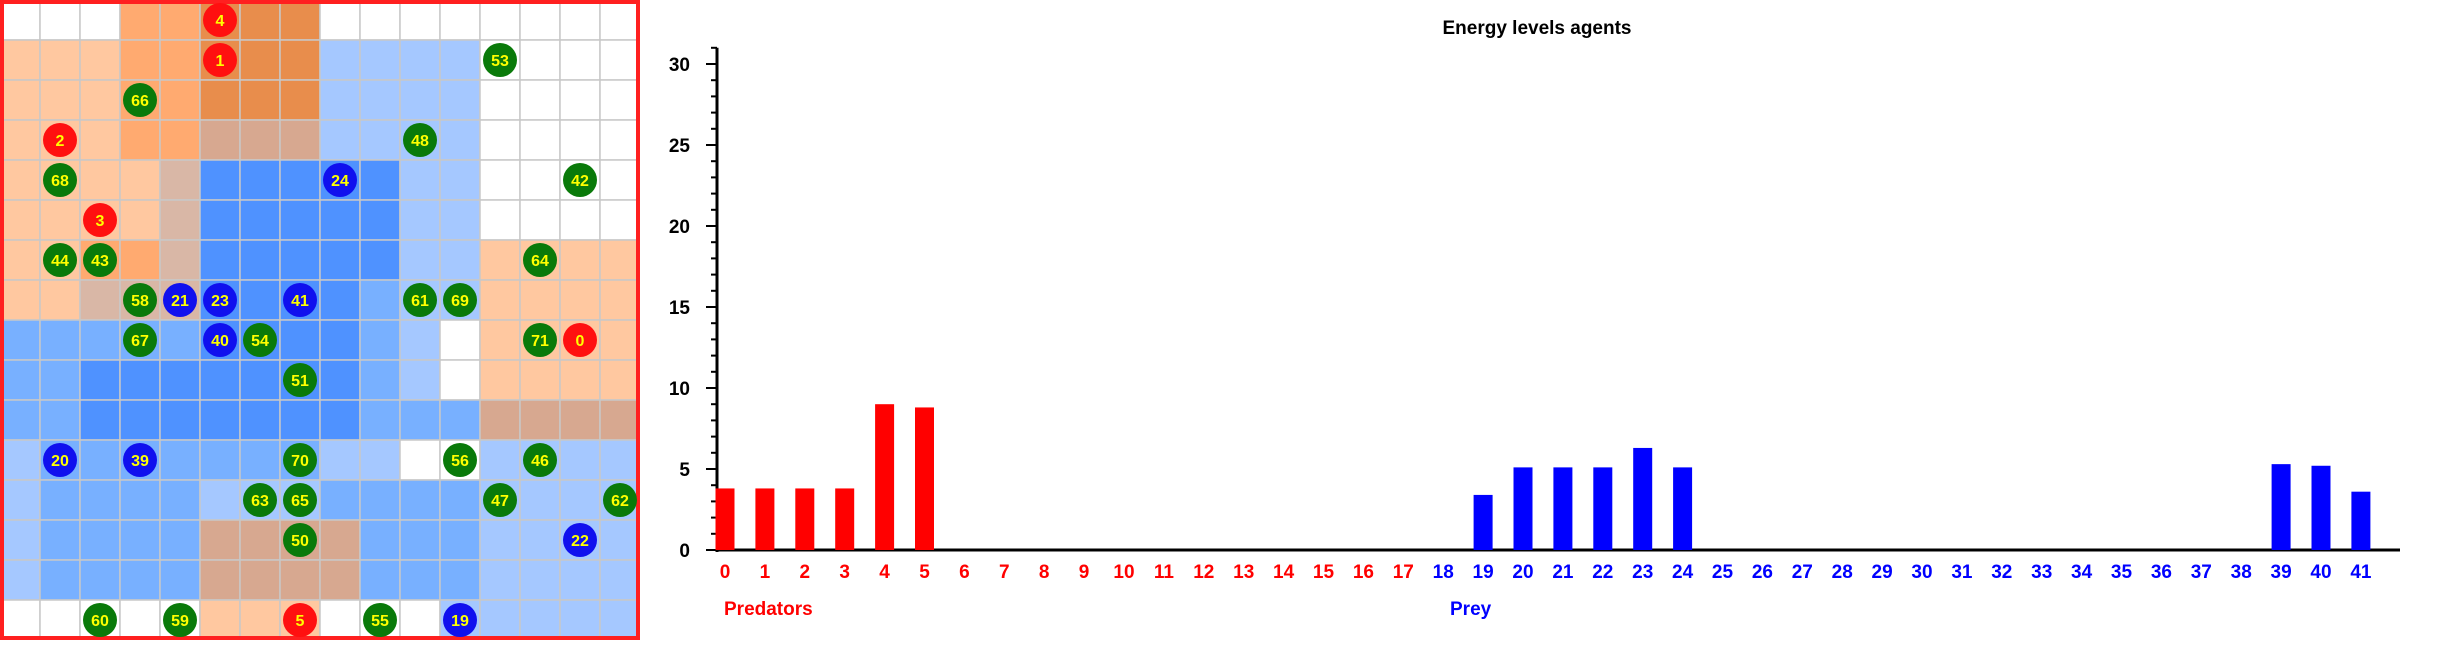  I want to click on x-tick-label-27: 27, so click(1802, 572).